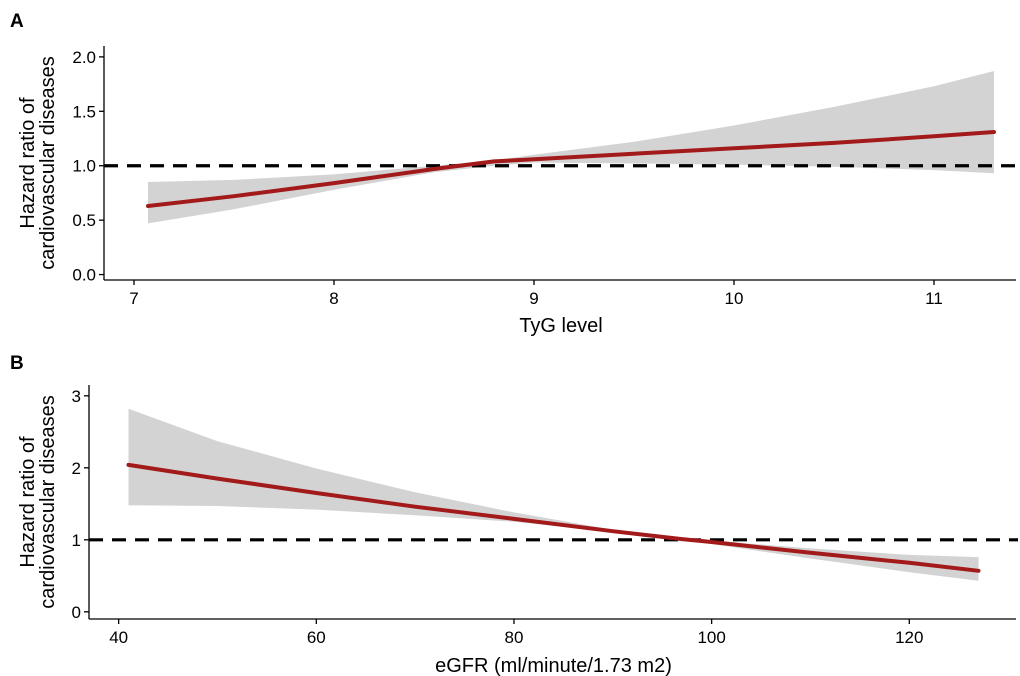 The width and height of the screenshot is (1020, 676). Describe the element at coordinates (118, 637) in the screenshot. I see `panel-b-x-tick-label: 40` at that location.